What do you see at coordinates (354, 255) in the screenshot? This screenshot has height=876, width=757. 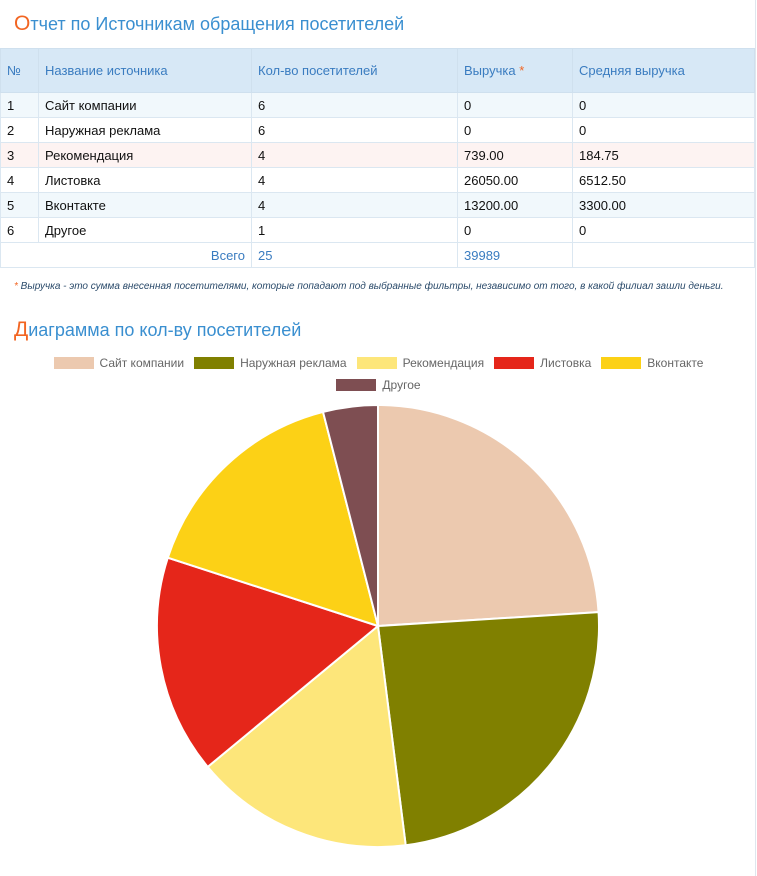 I see `total-visitors: 25` at bounding box center [354, 255].